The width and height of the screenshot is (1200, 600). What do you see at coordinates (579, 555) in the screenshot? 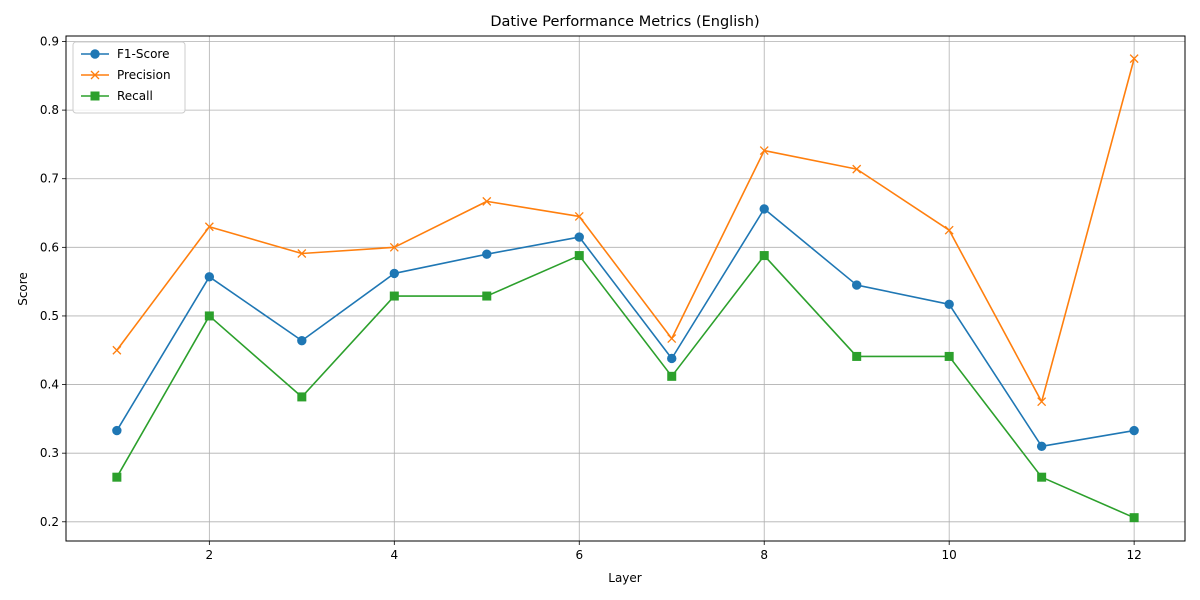
I see `x-tick-label: 6` at bounding box center [579, 555].